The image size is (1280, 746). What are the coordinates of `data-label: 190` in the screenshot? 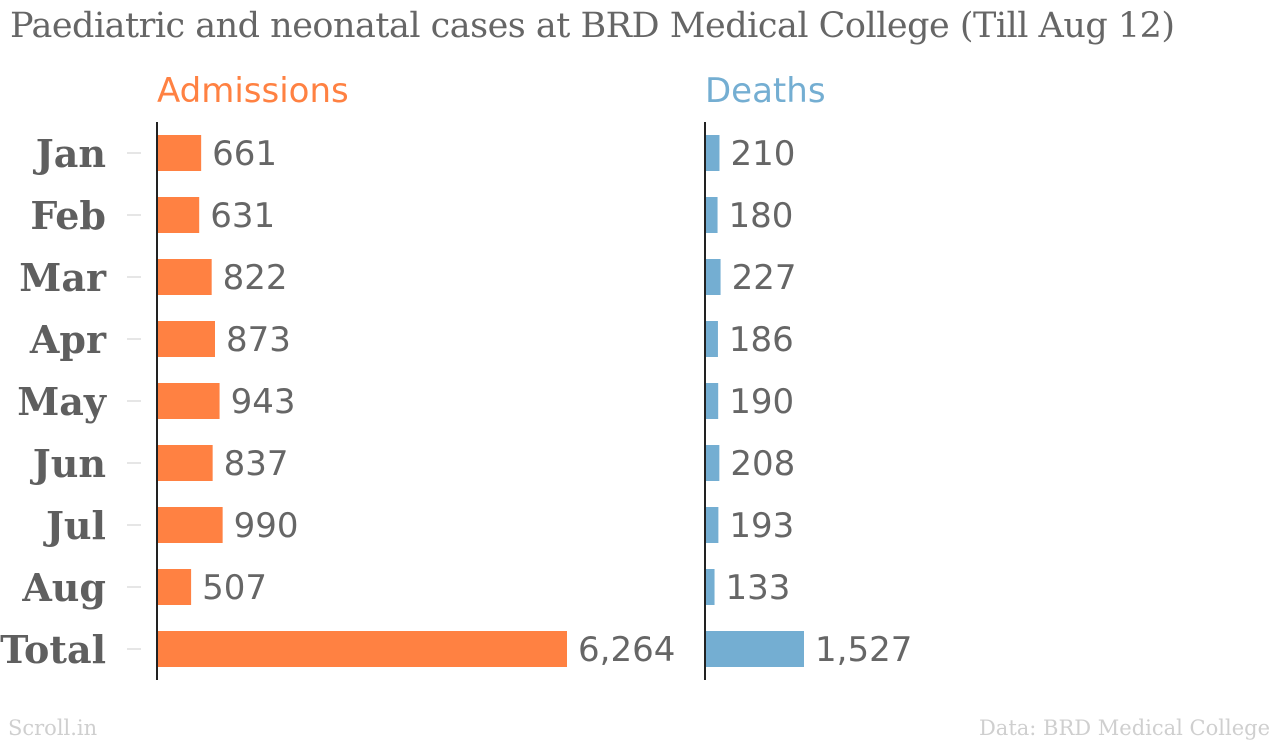 It's located at (761, 402).